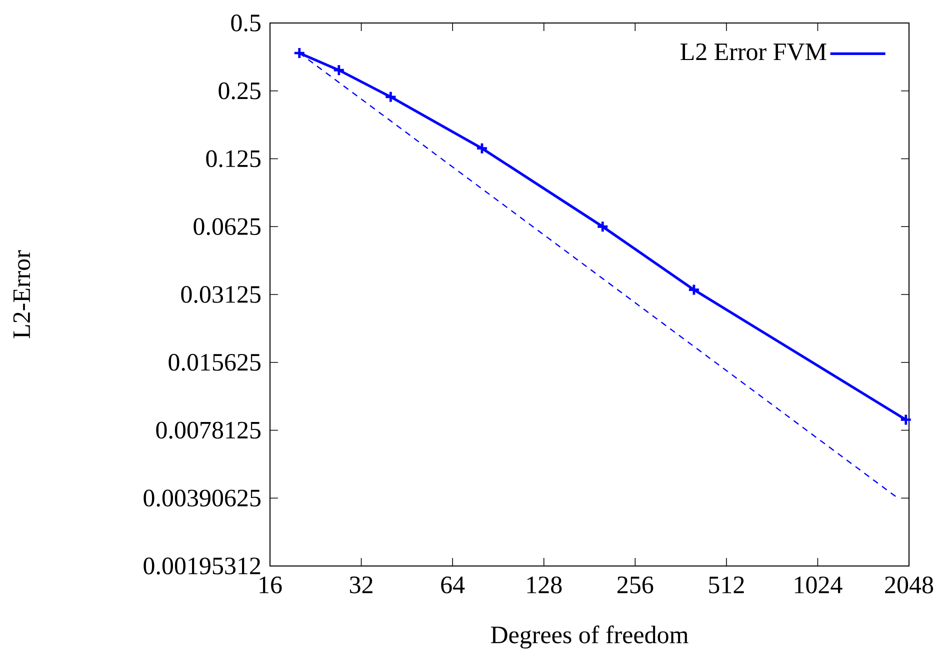 The height and width of the screenshot is (650, 941). Describe the element at coordinates (208, 430) in the screenshot. I see `y-tick-label: 0.0078125` at that location.